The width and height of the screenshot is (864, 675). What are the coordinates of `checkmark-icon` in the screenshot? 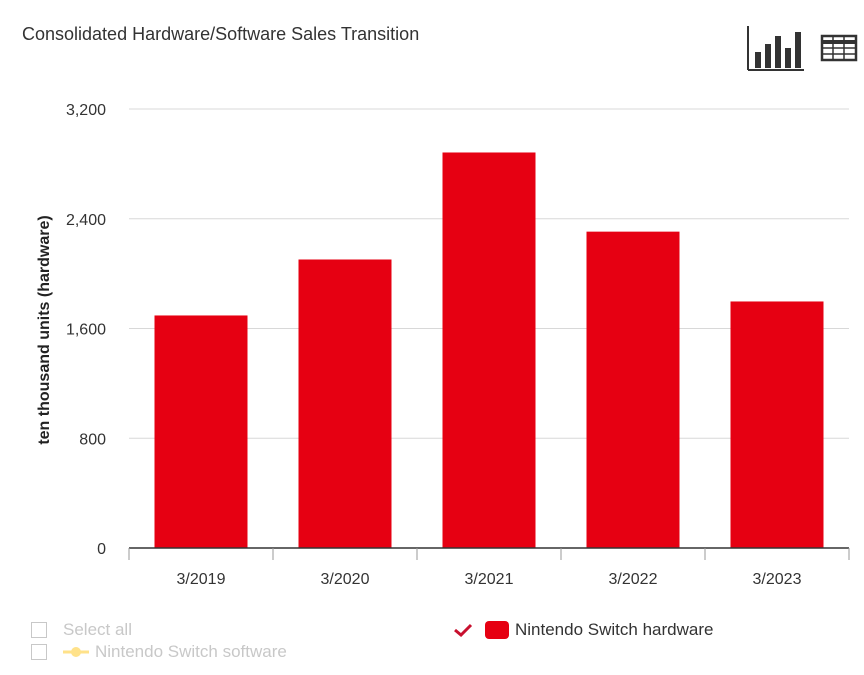 It's located at (463, 630).